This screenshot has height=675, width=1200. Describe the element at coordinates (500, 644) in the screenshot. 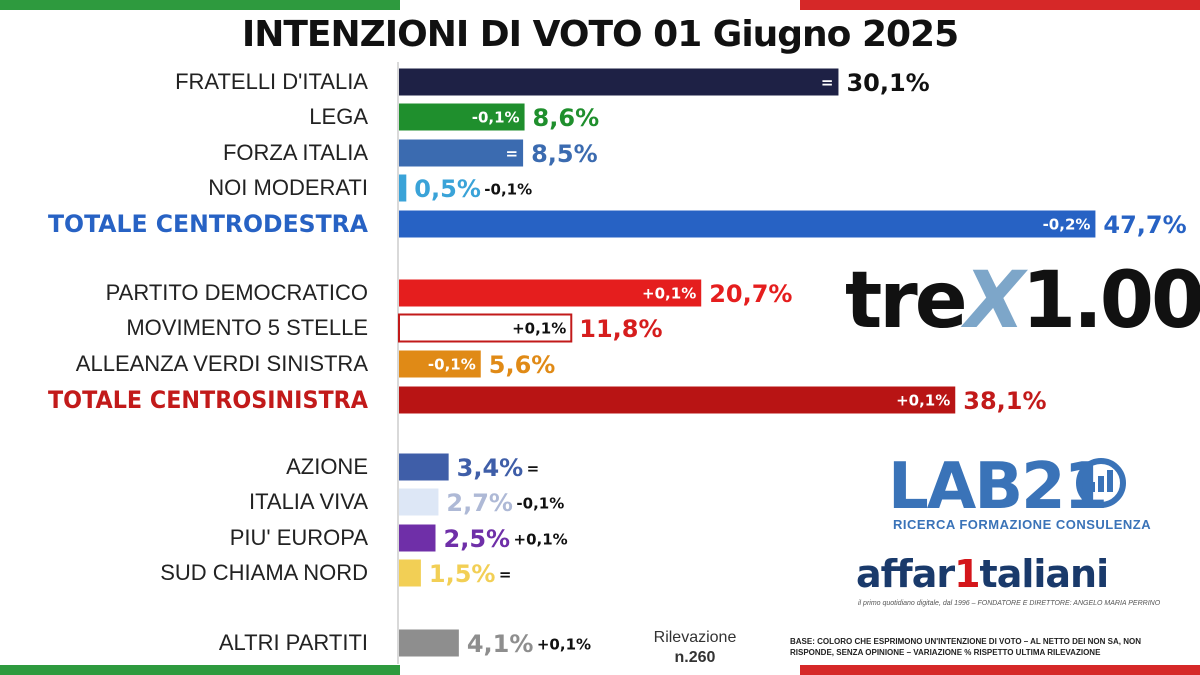

I see `value-label: 4,1%` at that location.